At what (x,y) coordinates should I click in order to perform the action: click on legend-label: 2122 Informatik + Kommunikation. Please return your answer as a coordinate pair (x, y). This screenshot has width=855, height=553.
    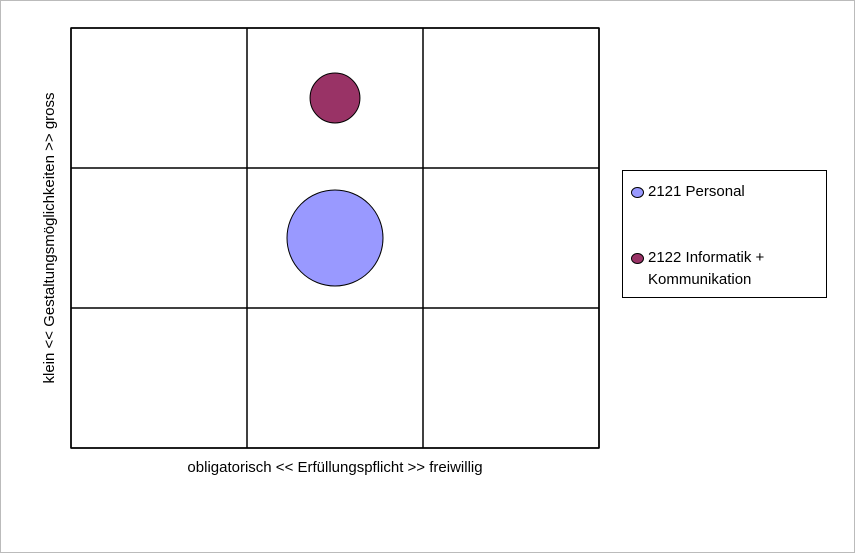
    Looking at the image, I should click on (706, 268).